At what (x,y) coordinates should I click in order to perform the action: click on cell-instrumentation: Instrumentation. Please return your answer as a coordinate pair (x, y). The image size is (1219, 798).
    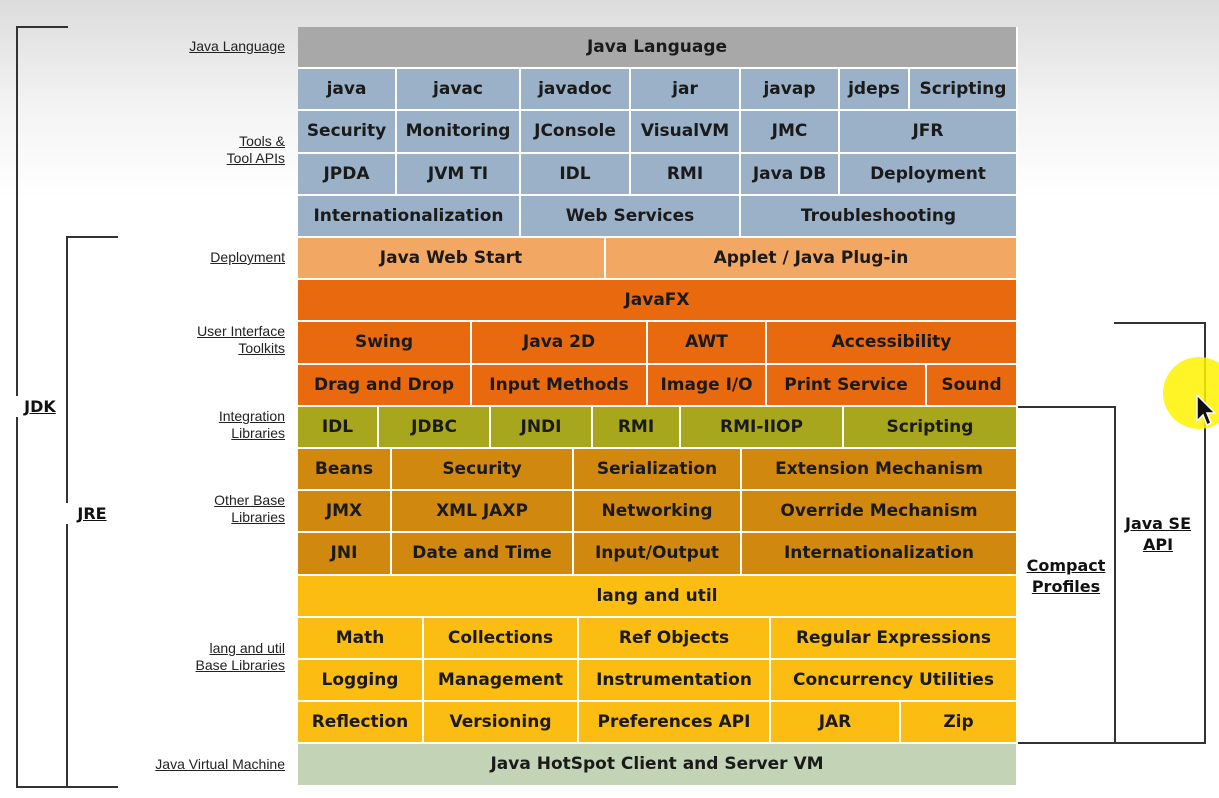
    Looking at the image, I should click on (675, 681).